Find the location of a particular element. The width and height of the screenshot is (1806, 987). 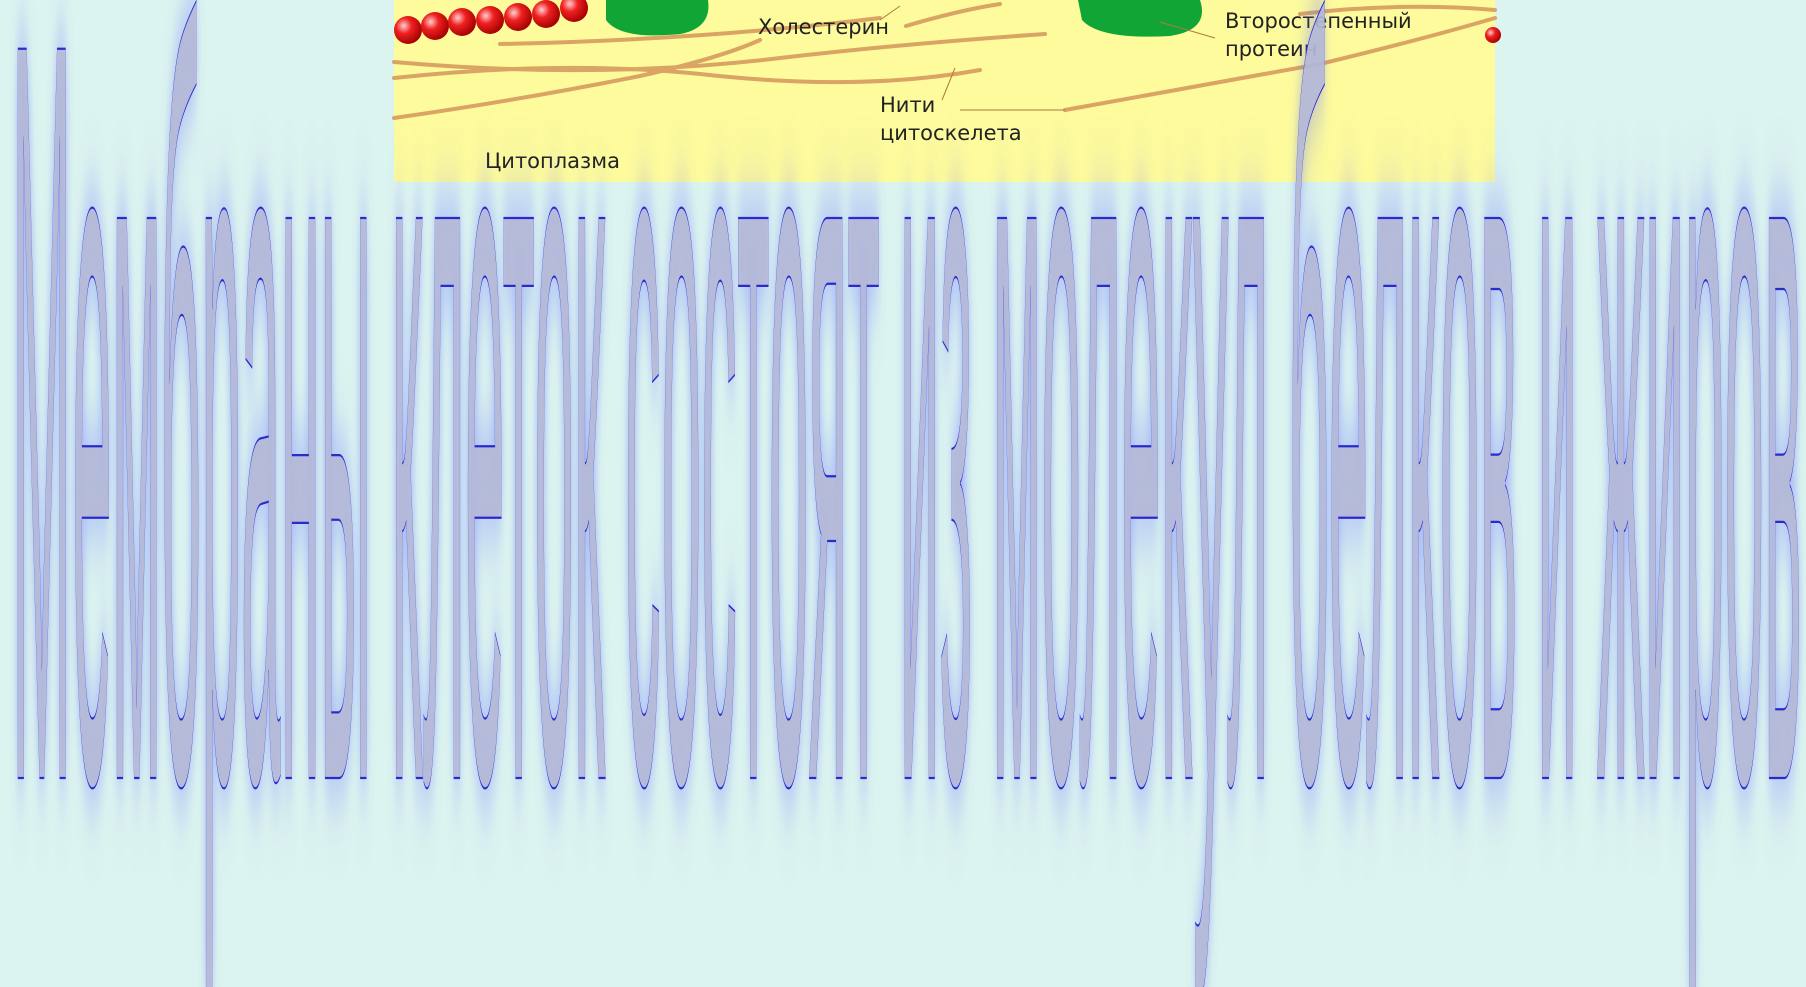

label-filaments: цитоскелета is located at coordinates (951, 133).